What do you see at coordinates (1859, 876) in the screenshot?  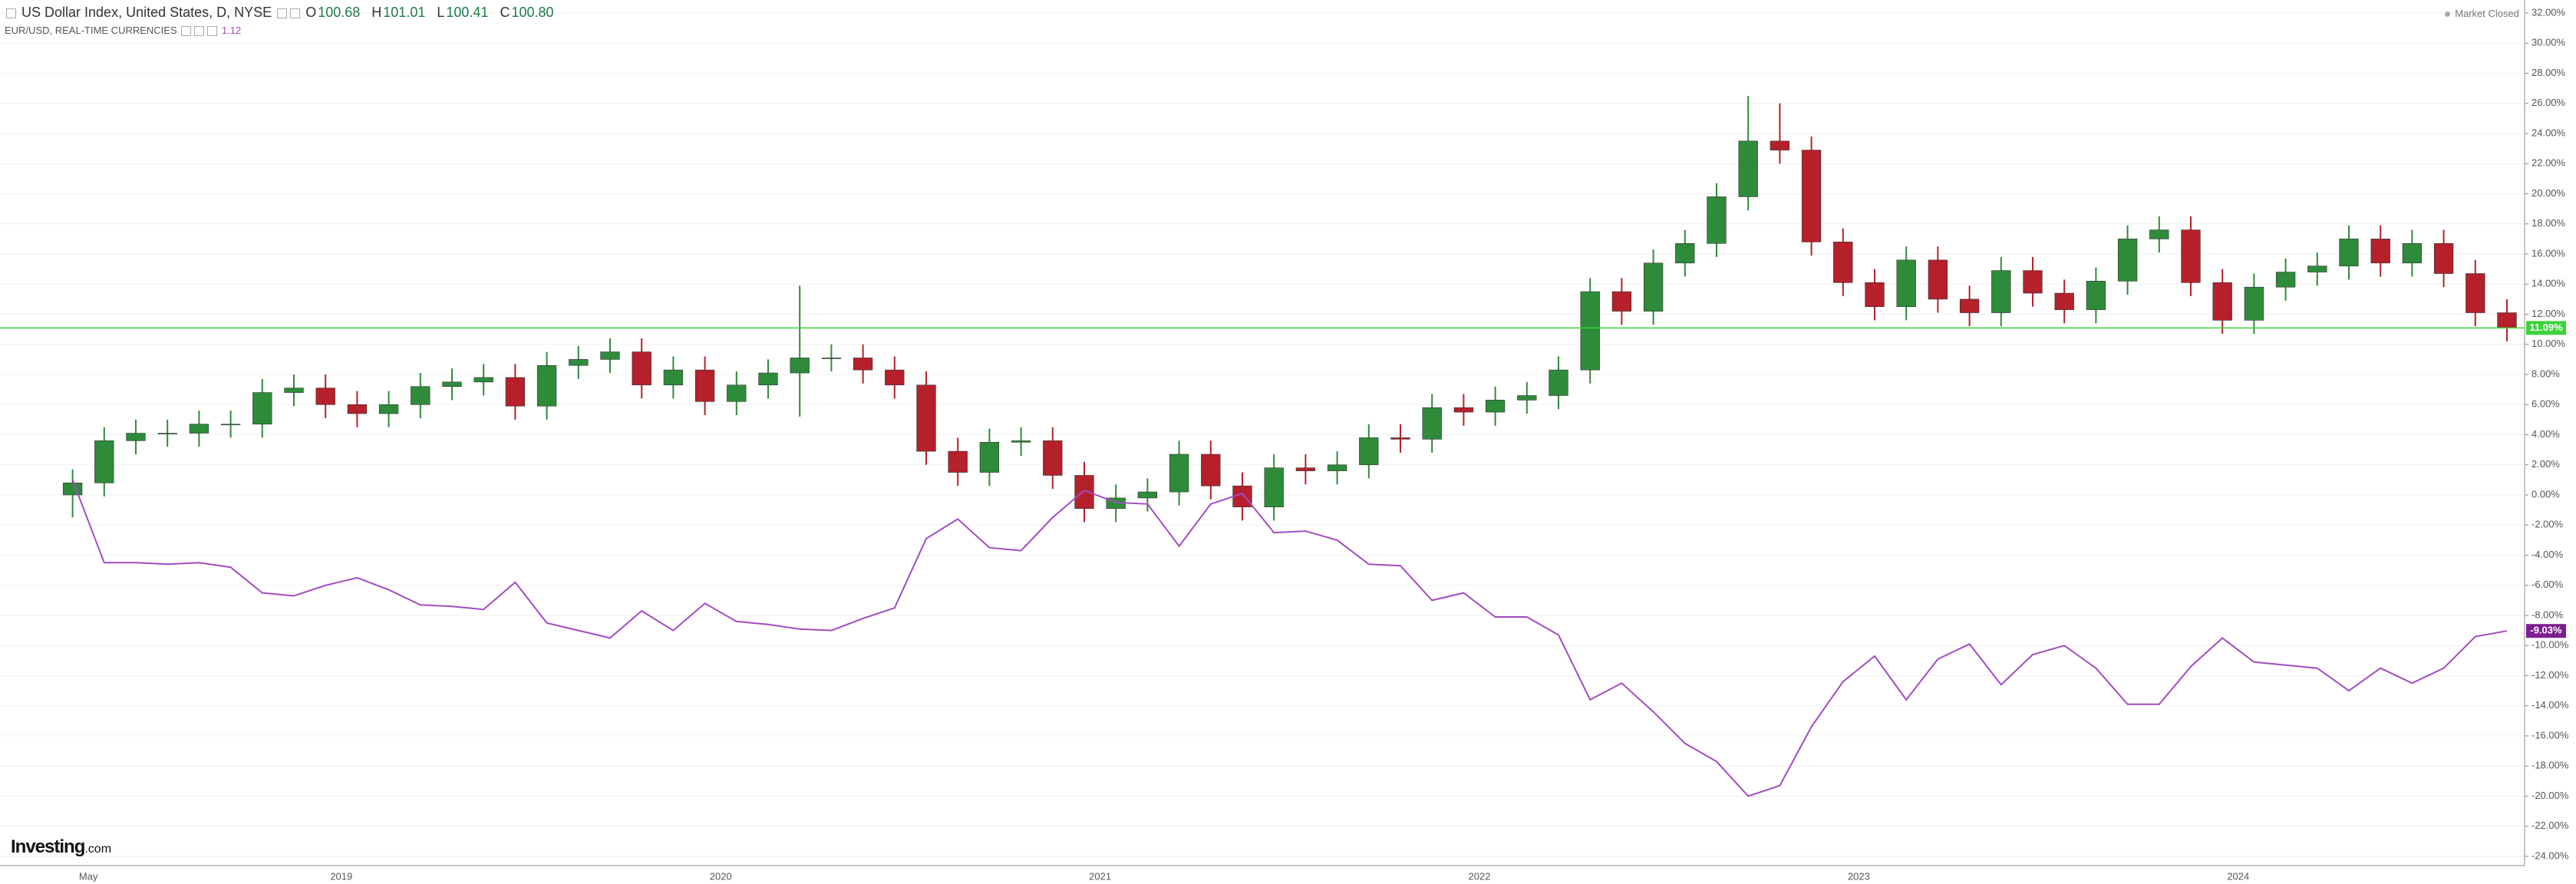 I see `x-tick-label: 2023` at bounding box center [1859, 876].